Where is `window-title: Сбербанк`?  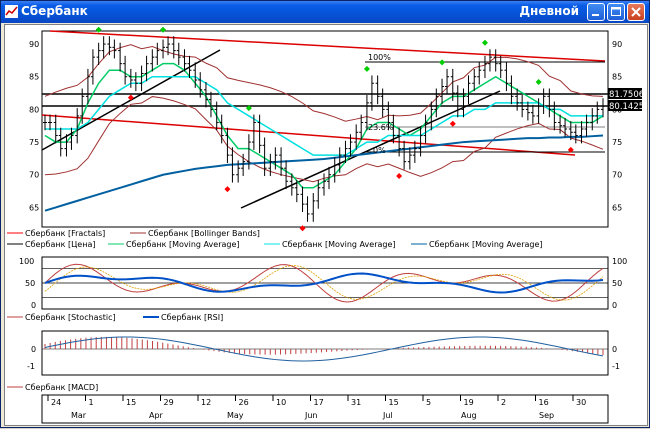
window-title: Сбербанк is located at coordinates (54, 11).